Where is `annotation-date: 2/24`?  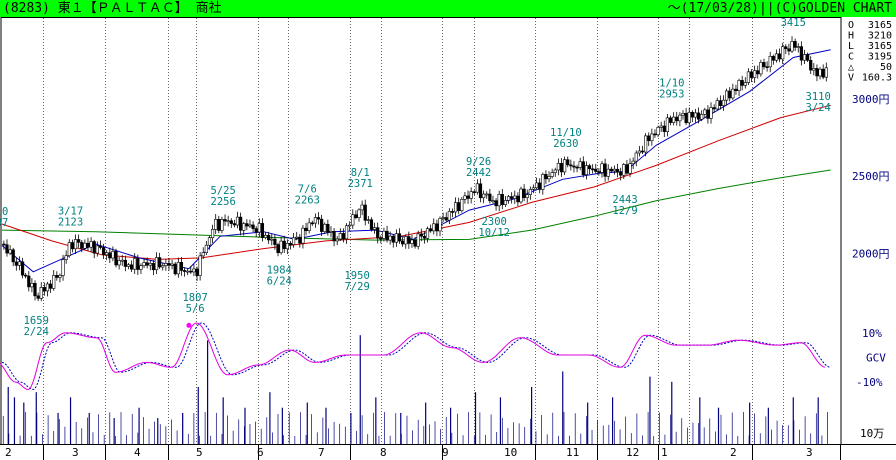 annotation-date: 2/24 is located at coordinates (36, 332).